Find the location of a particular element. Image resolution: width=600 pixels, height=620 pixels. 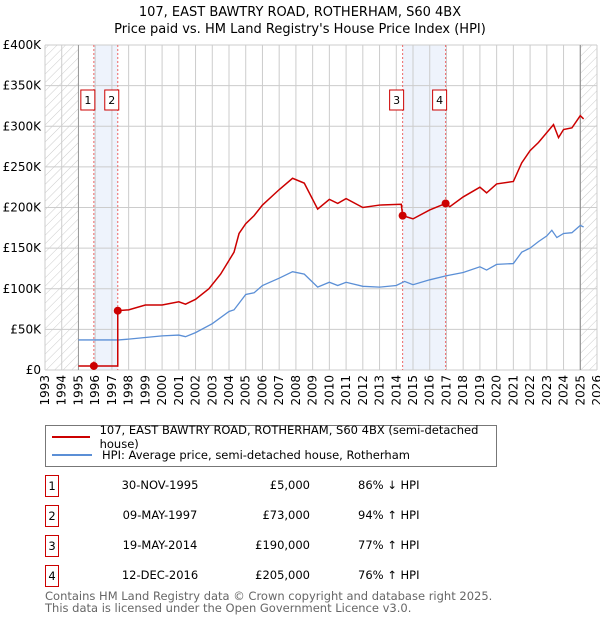

y-tick-label: £50K is located at coordinates (26, 329).